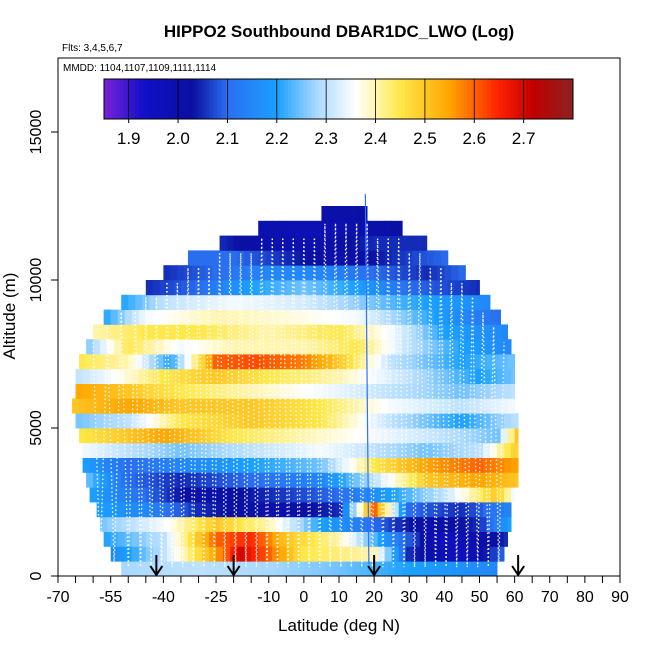 Image resolution: width=650 pixels, height=650 pixels. Describe the element at coordinates (216, 597) in the screenshot. I see `x-tick-label: -25` at that location.